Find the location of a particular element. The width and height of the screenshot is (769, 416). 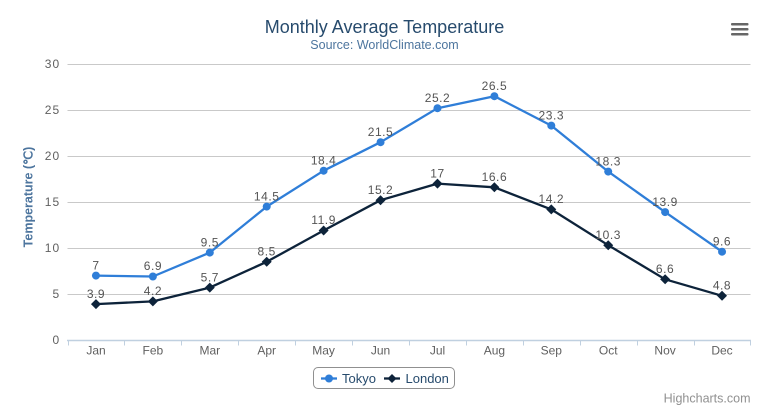

svg-text: 4.8 is located at coordinates (722, 286).